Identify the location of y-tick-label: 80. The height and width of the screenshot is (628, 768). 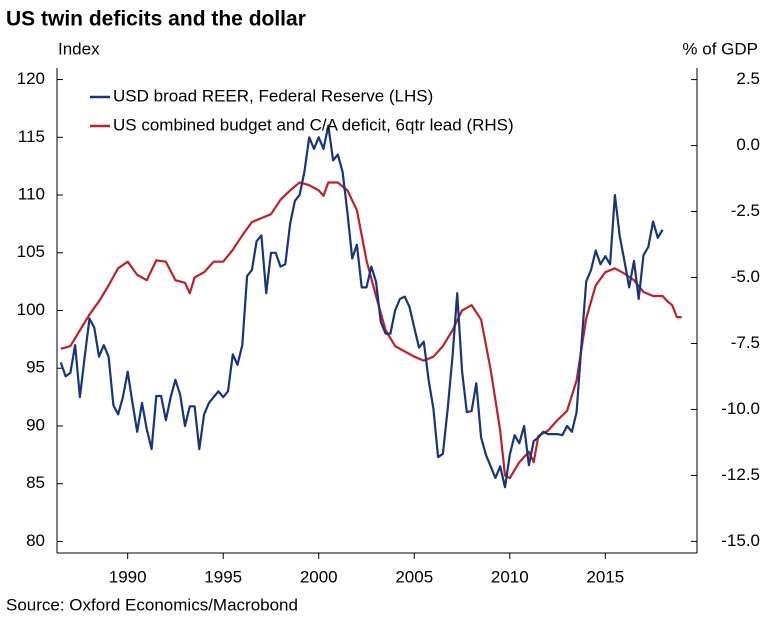
(35, 540).